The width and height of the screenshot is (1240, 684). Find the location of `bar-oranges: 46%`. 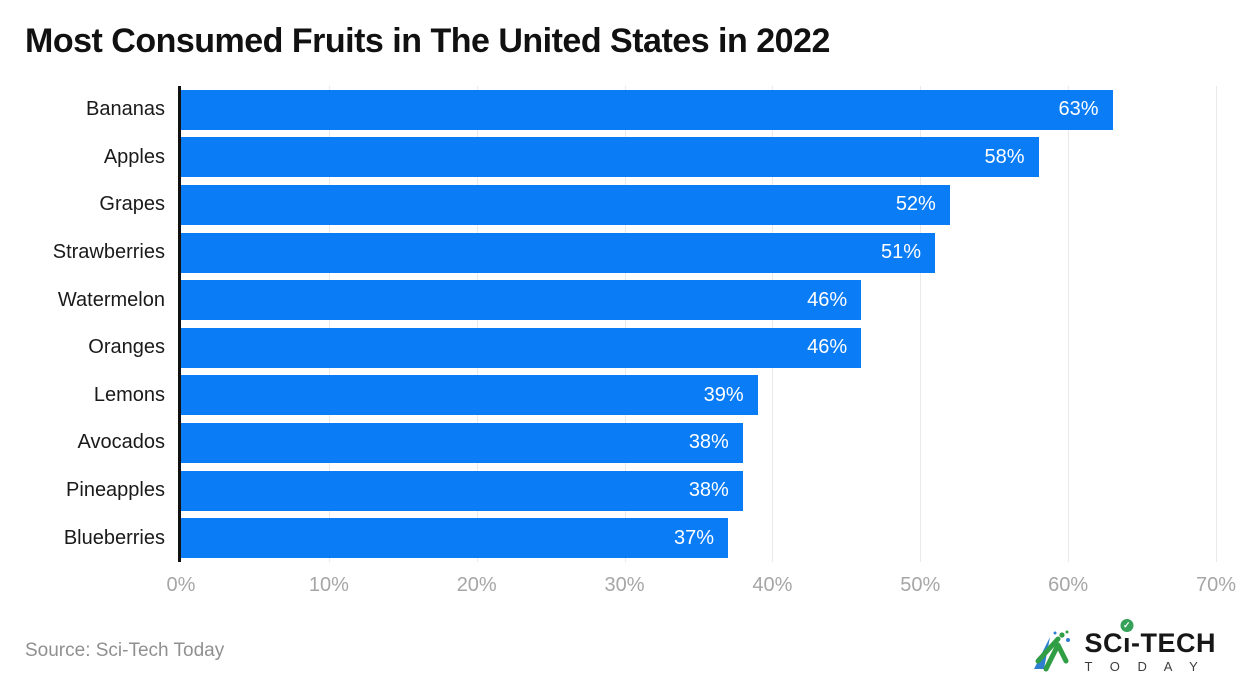

bar-oranges: 46% is located at coordinates (521, 347).